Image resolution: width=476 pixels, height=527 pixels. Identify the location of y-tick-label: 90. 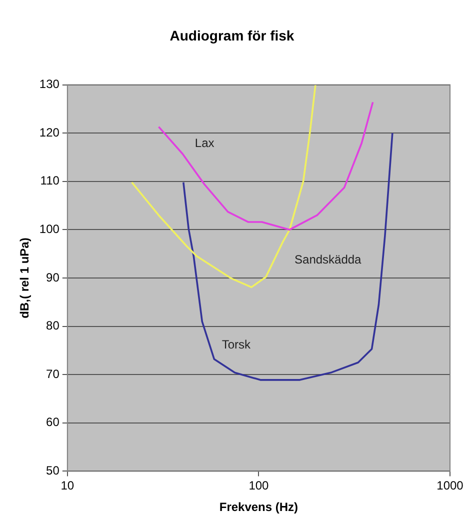
(53, 277).